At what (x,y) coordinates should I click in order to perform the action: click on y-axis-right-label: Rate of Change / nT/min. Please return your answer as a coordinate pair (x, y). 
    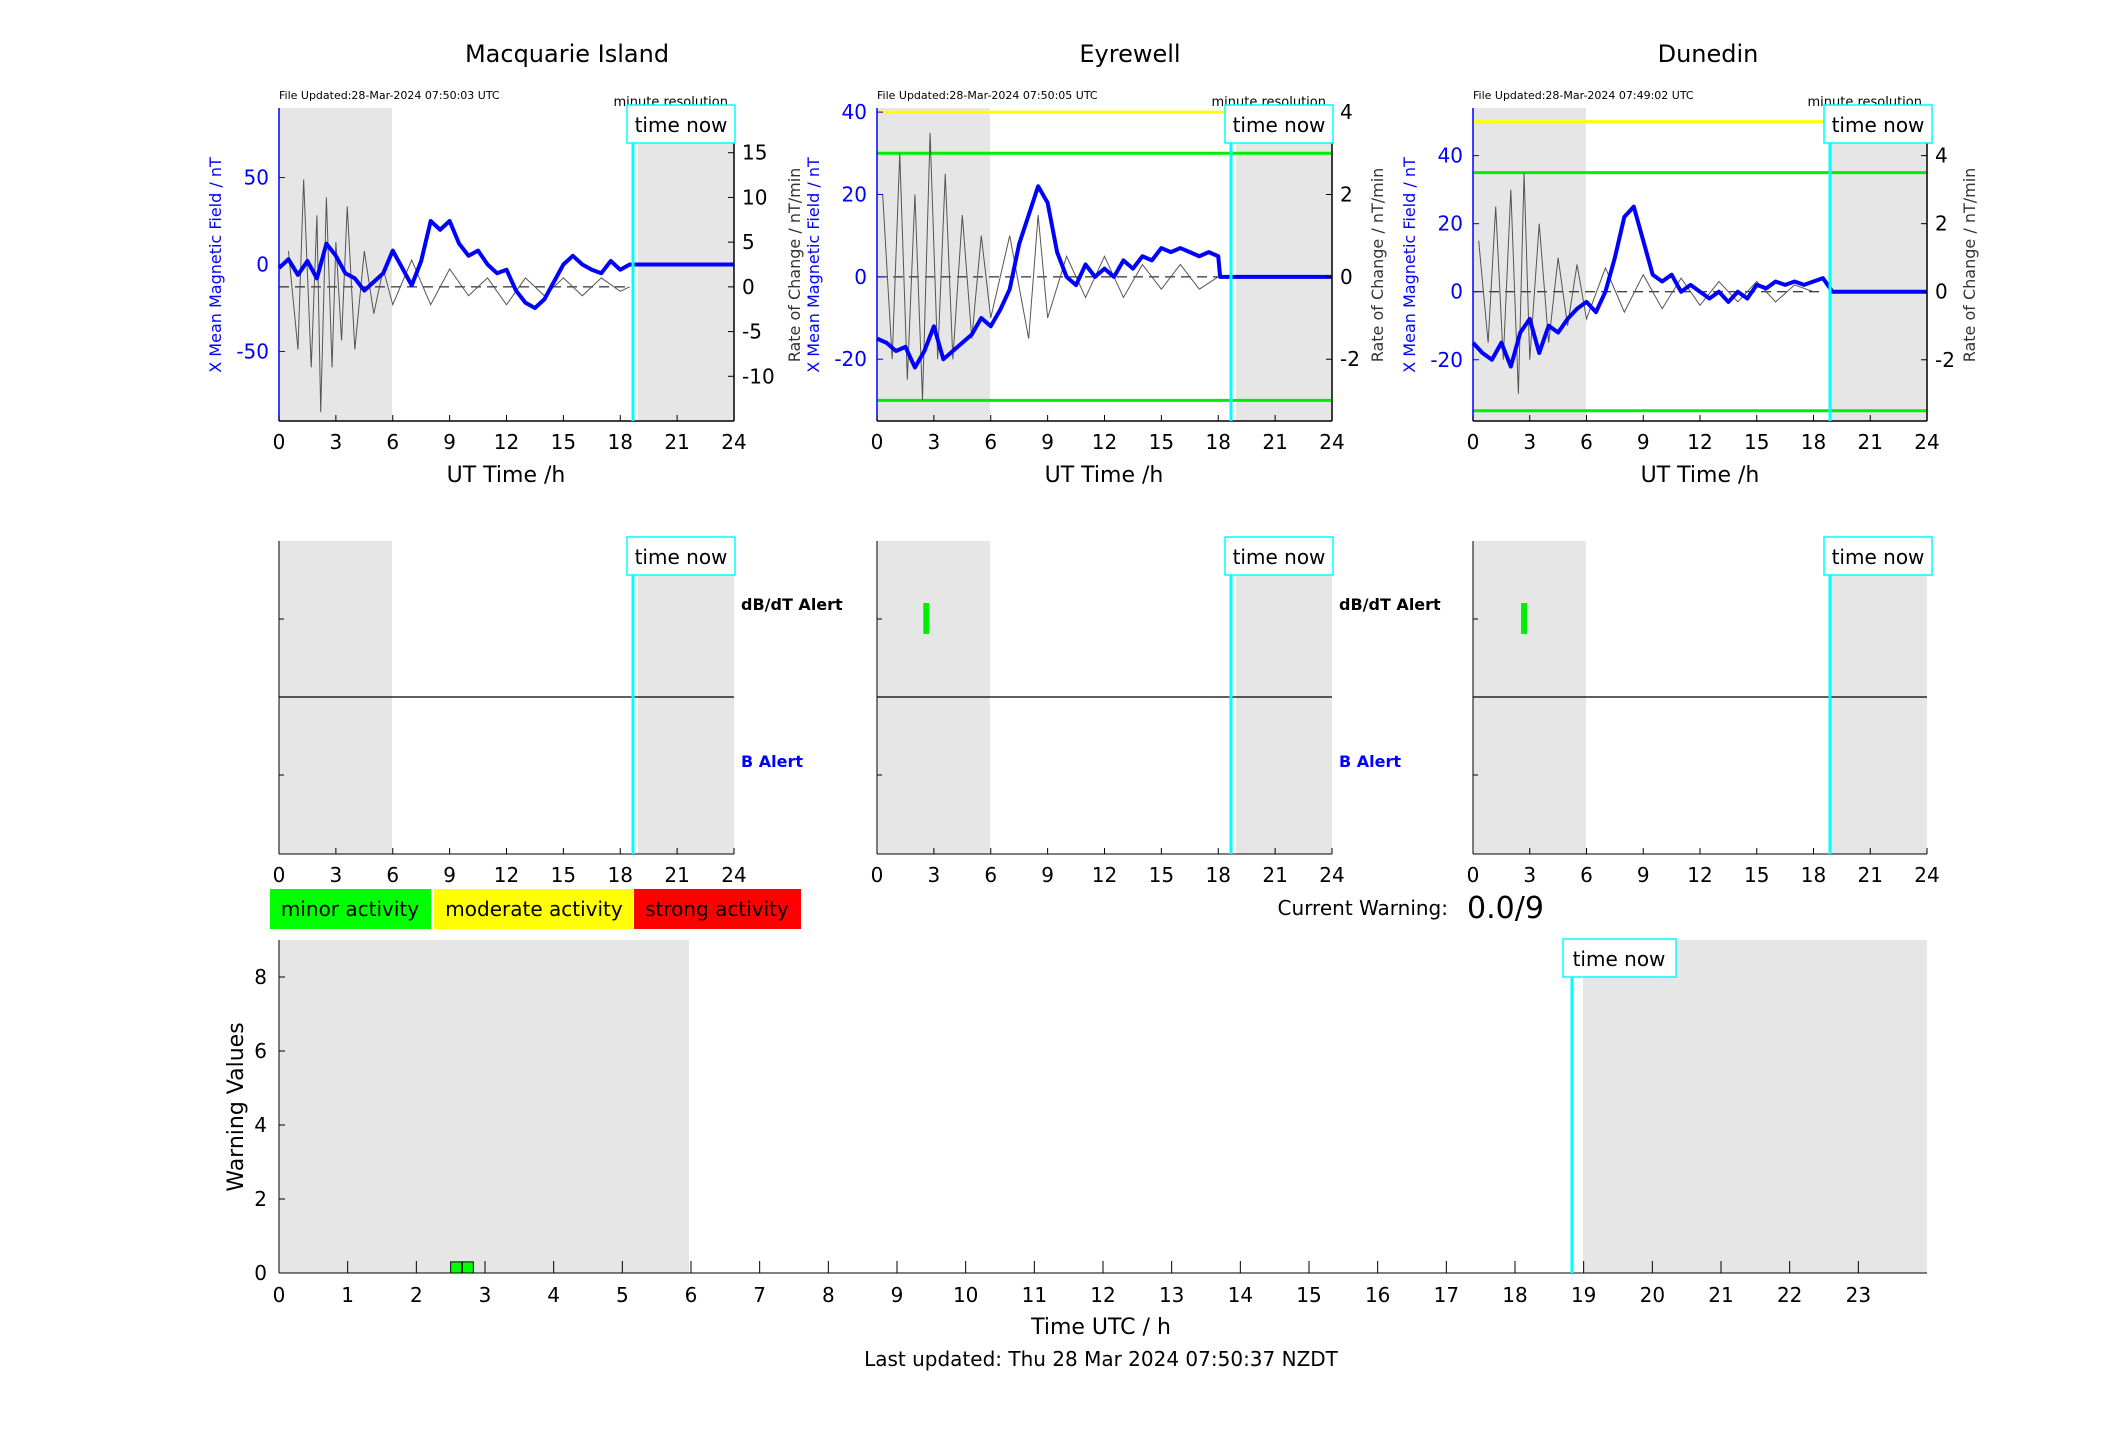
    Looking at the image, I should click on (794, 265).